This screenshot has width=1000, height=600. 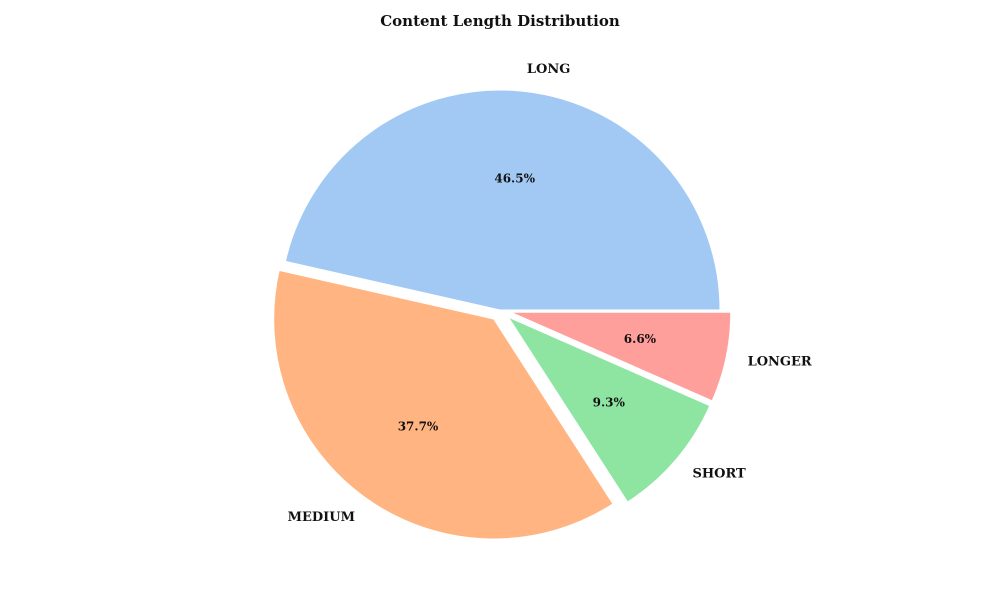 I want to click on pct-label-short: 9.3%, so click(x=609, y=402).